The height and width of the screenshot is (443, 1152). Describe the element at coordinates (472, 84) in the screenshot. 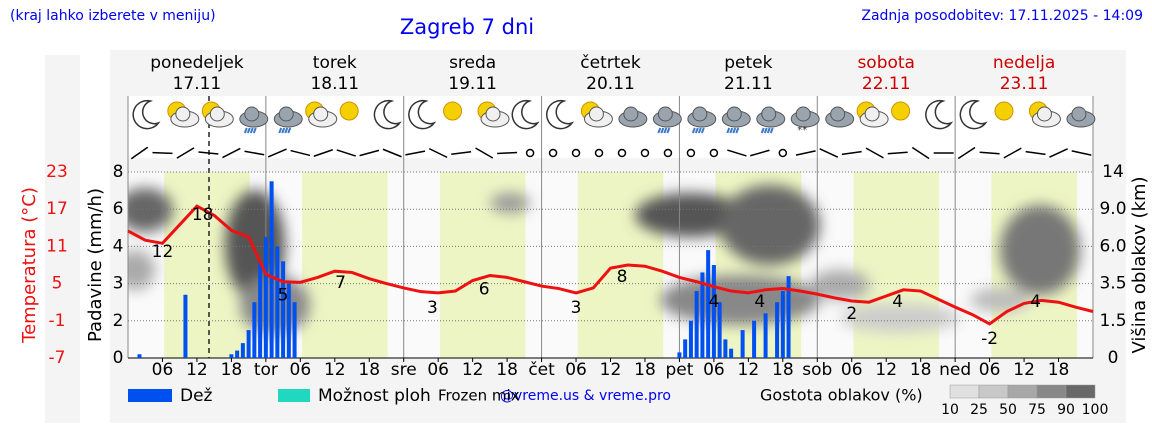

I see `day-date: 19.11` at that location.